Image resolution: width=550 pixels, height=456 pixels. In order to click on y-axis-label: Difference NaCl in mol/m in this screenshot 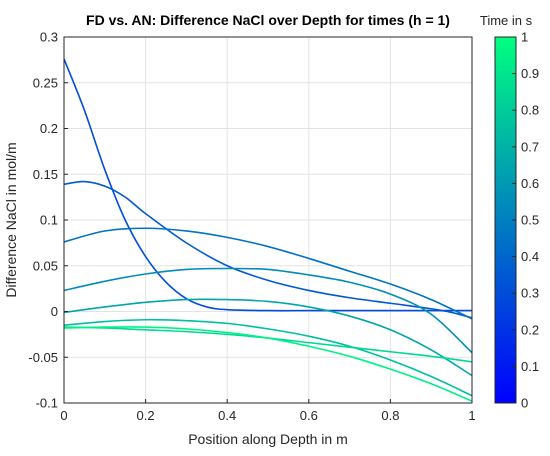, I will do `click(11, 219)`.